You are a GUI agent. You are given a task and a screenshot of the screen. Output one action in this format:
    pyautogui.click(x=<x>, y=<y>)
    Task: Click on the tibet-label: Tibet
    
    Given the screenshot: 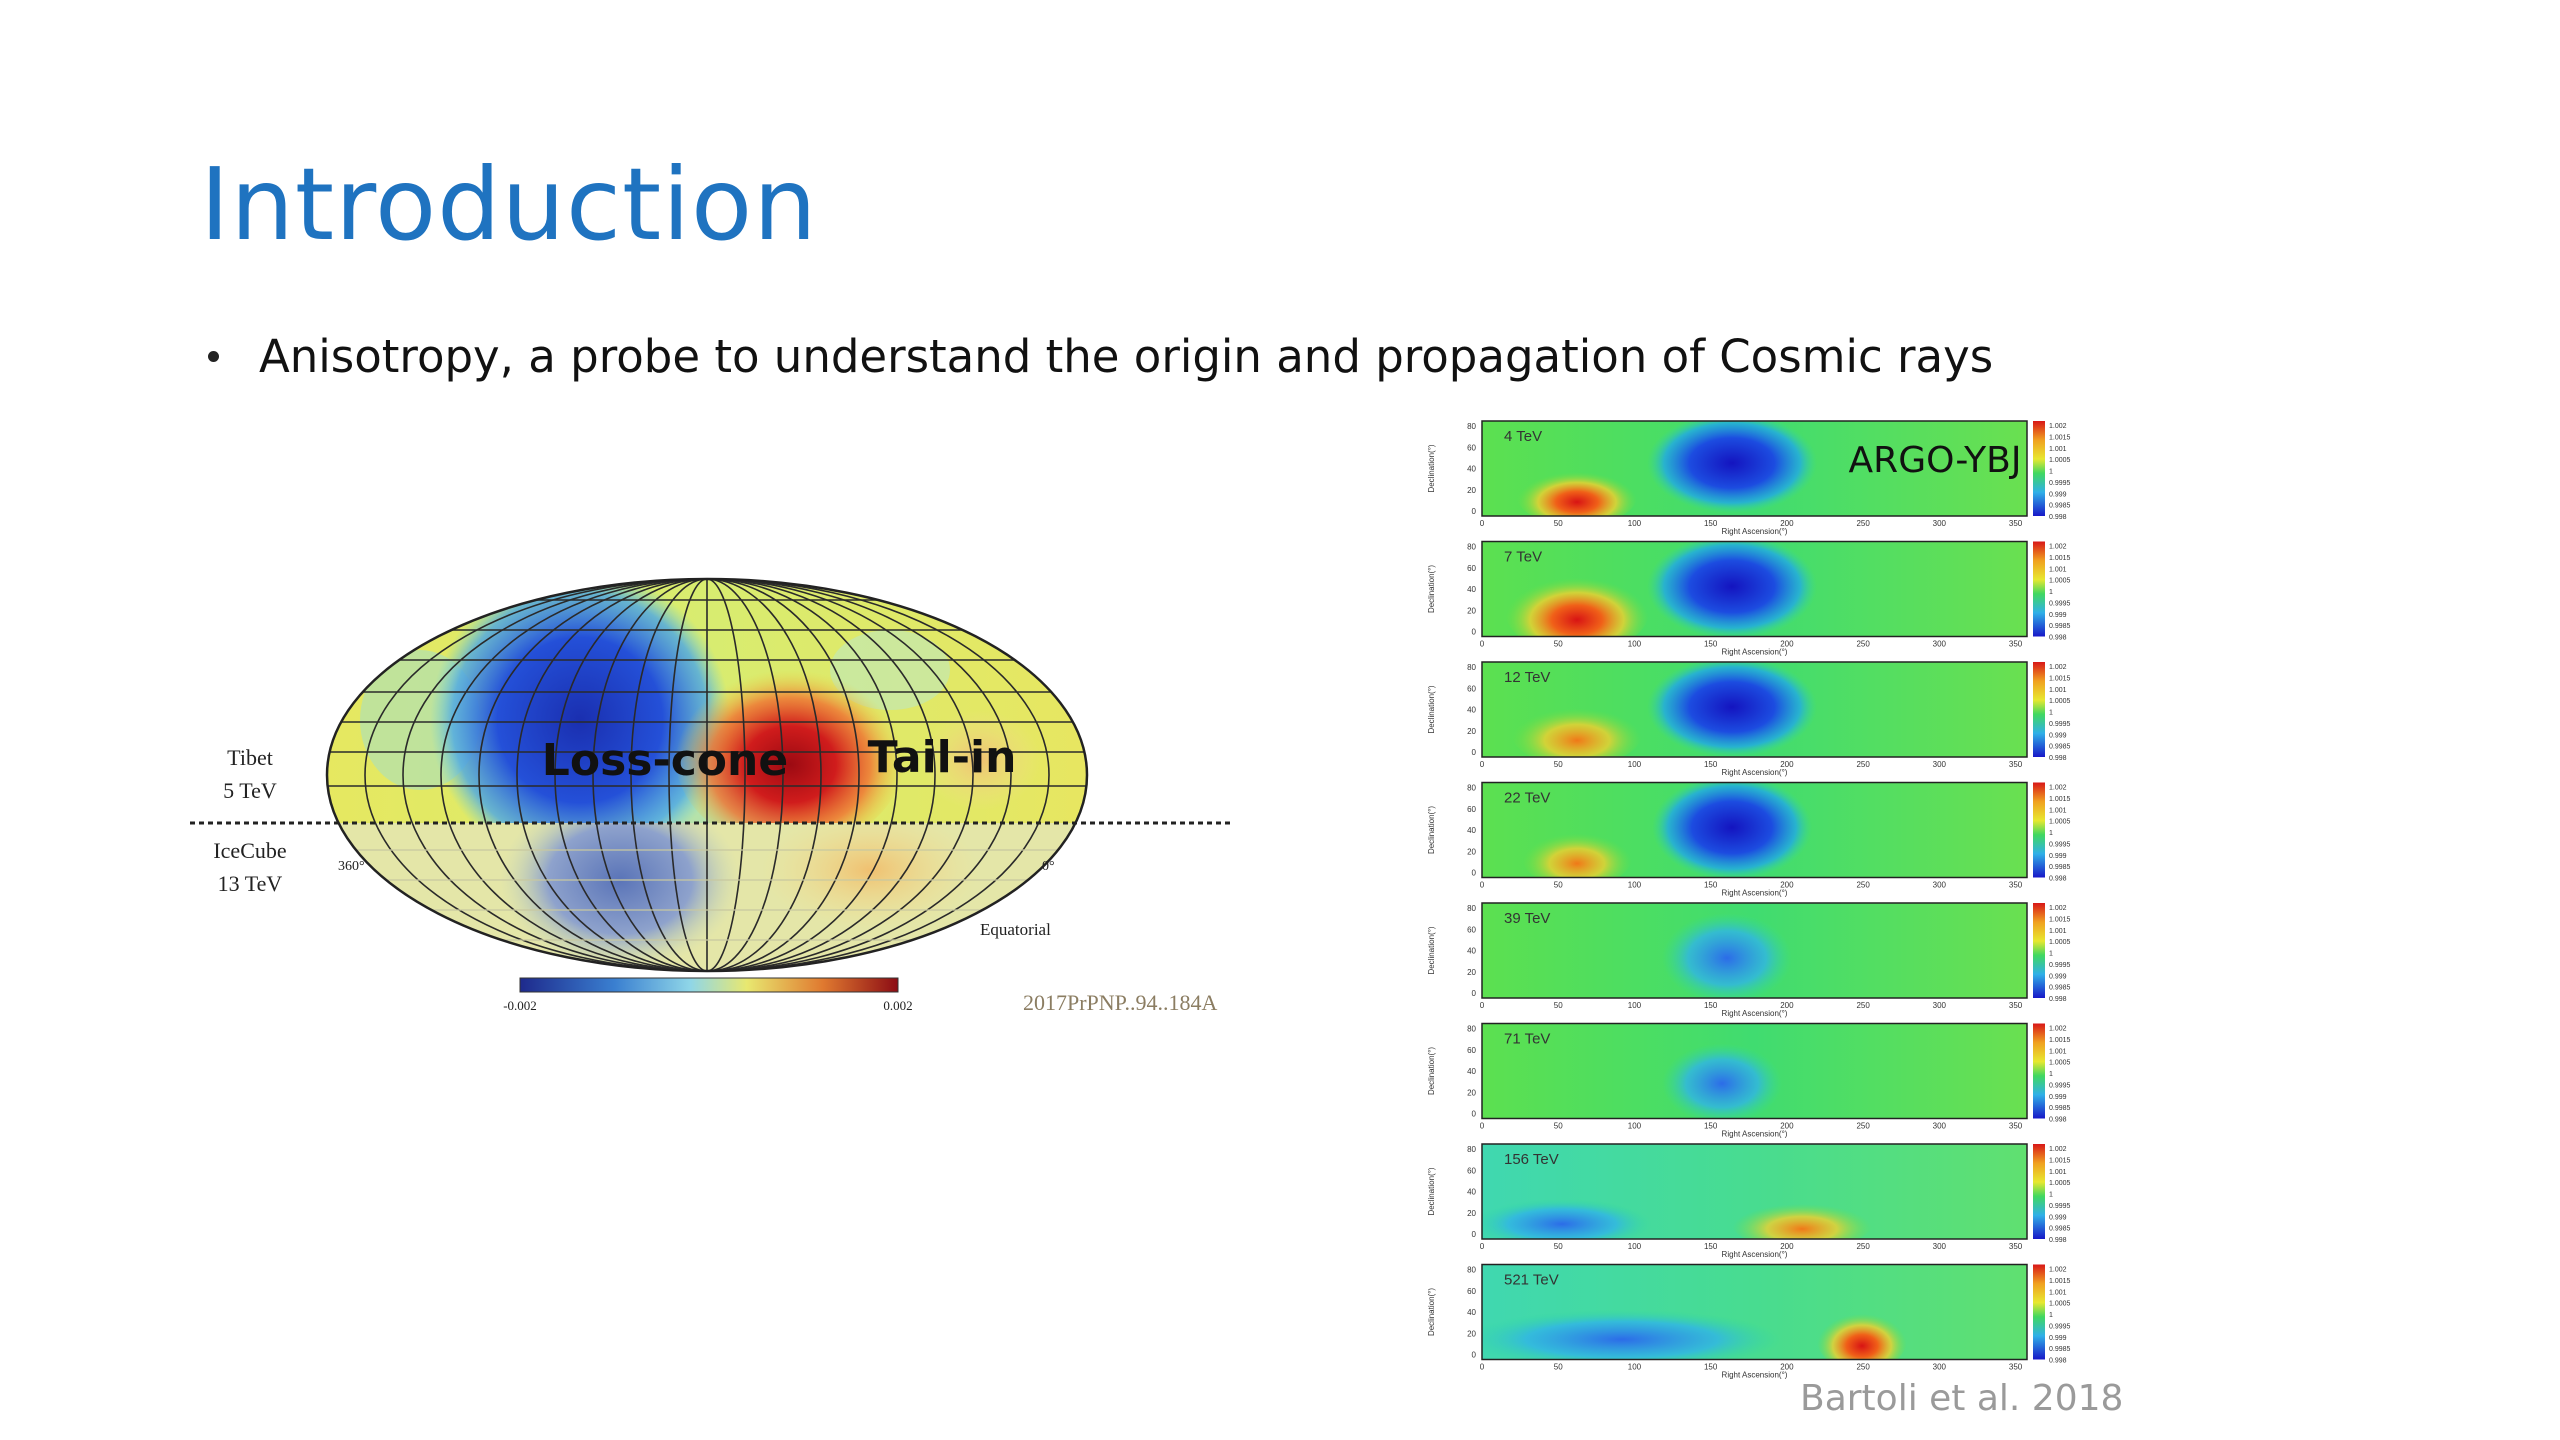 What is the action you would take?
    pyautogui.click(x=250, y=757)
    